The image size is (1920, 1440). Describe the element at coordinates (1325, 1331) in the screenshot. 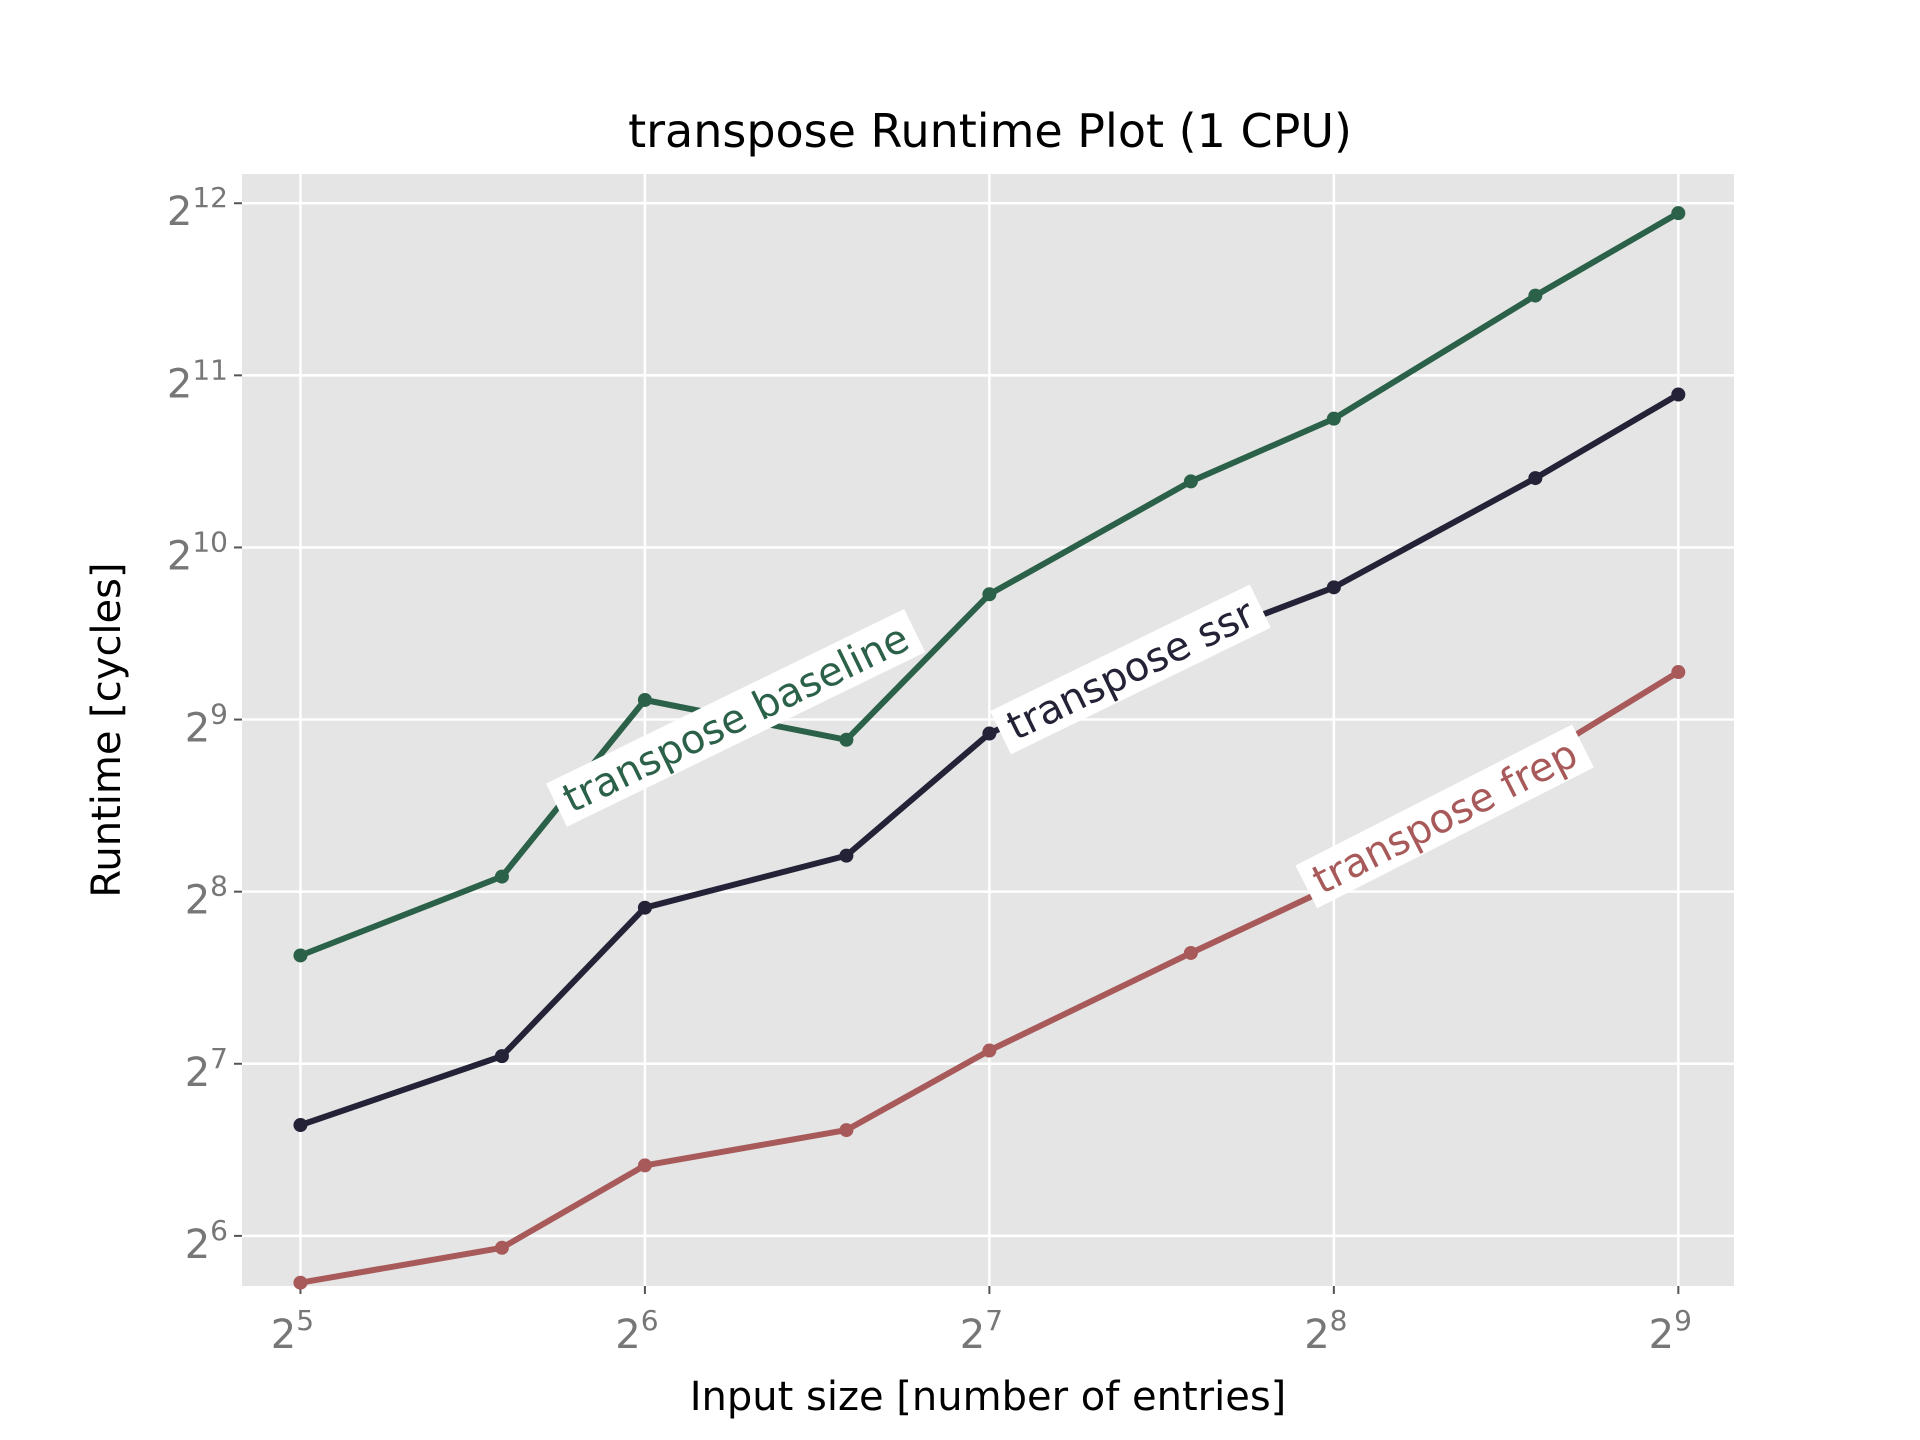

I see `x-tick-label: 28` at that location.